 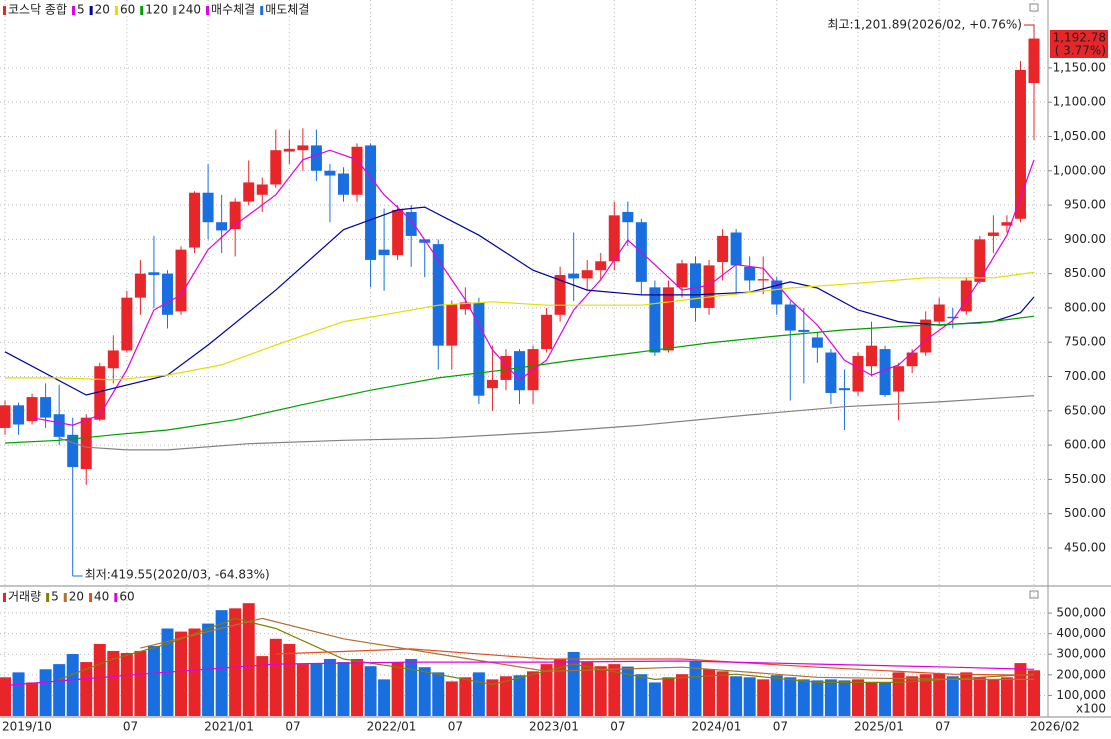 What do you see at coordinates (177, 575) in the screenshot?
I see `low-annotation: 최저:419.55(2020/03, -64.83%)` at bounding box center [177, 575].